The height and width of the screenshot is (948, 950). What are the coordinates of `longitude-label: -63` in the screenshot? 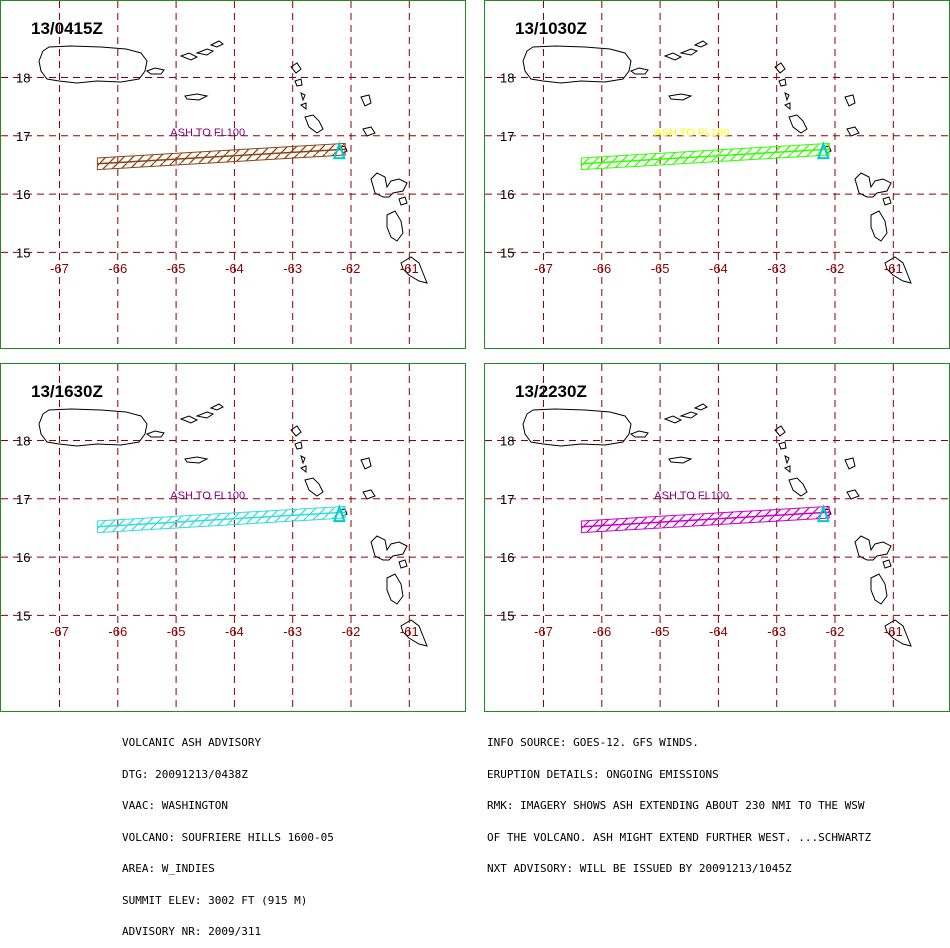 It's located at (776, 631).